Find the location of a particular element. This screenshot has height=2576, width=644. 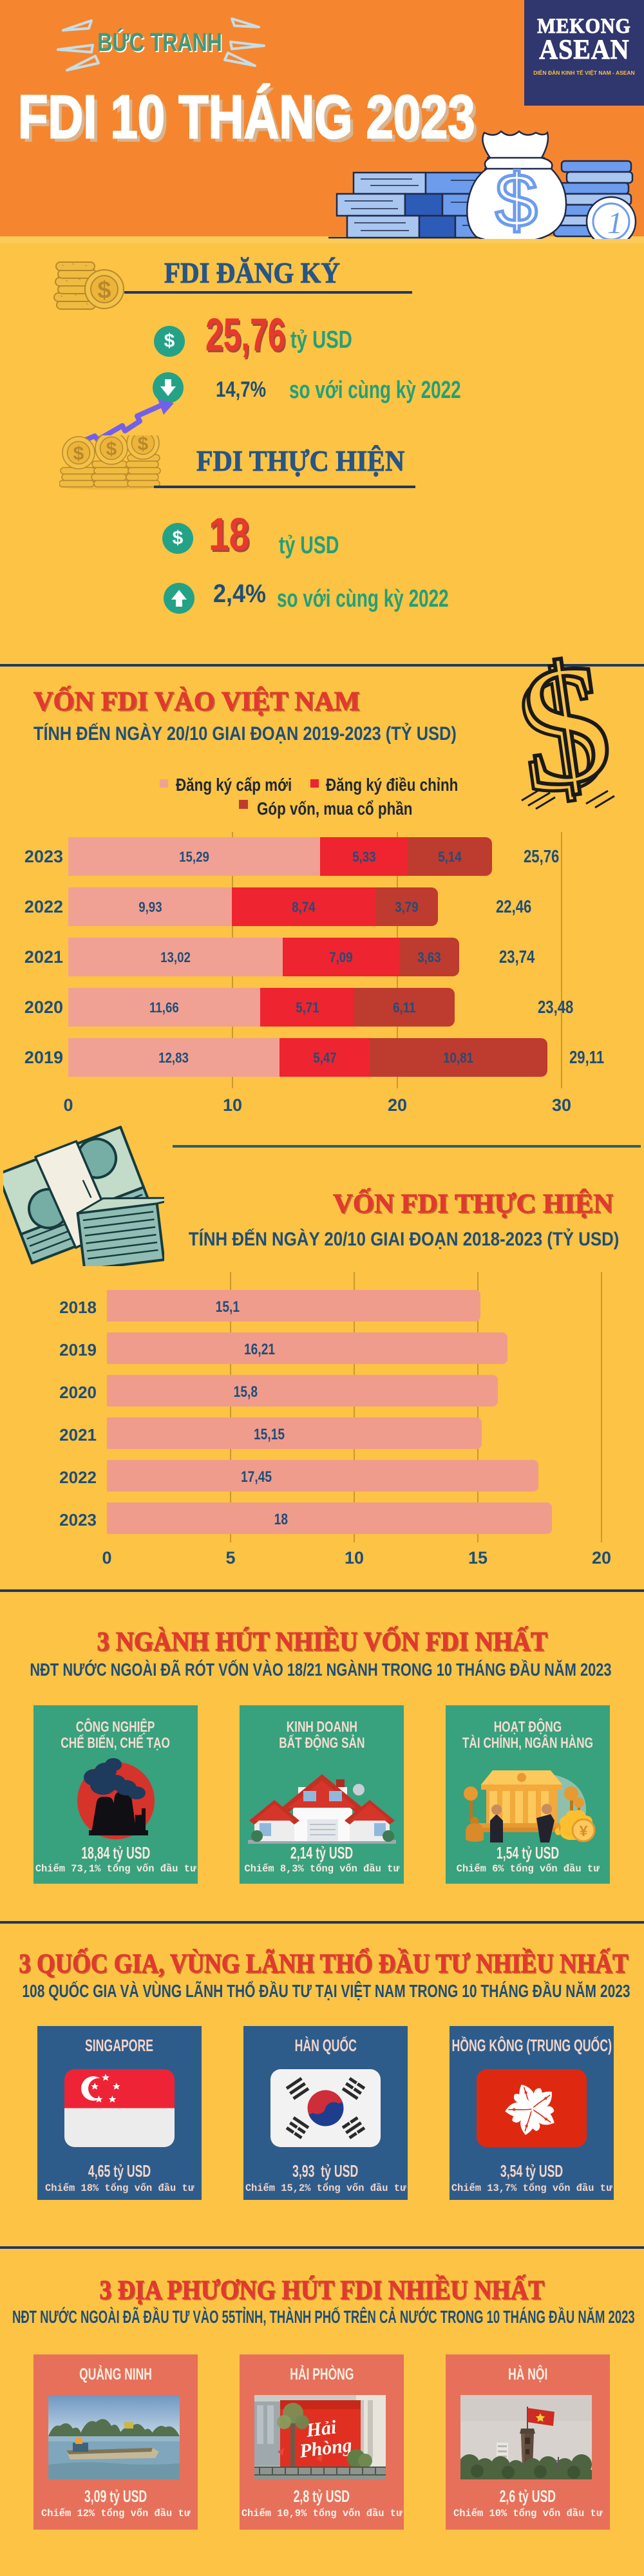

svg-text: 1 is located at coordinates (615, 223).